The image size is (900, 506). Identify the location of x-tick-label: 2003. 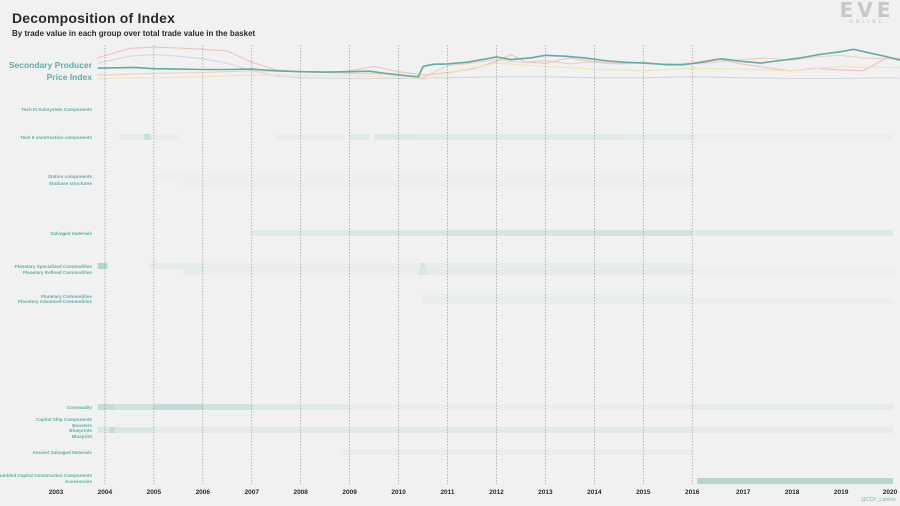
(56, 492).